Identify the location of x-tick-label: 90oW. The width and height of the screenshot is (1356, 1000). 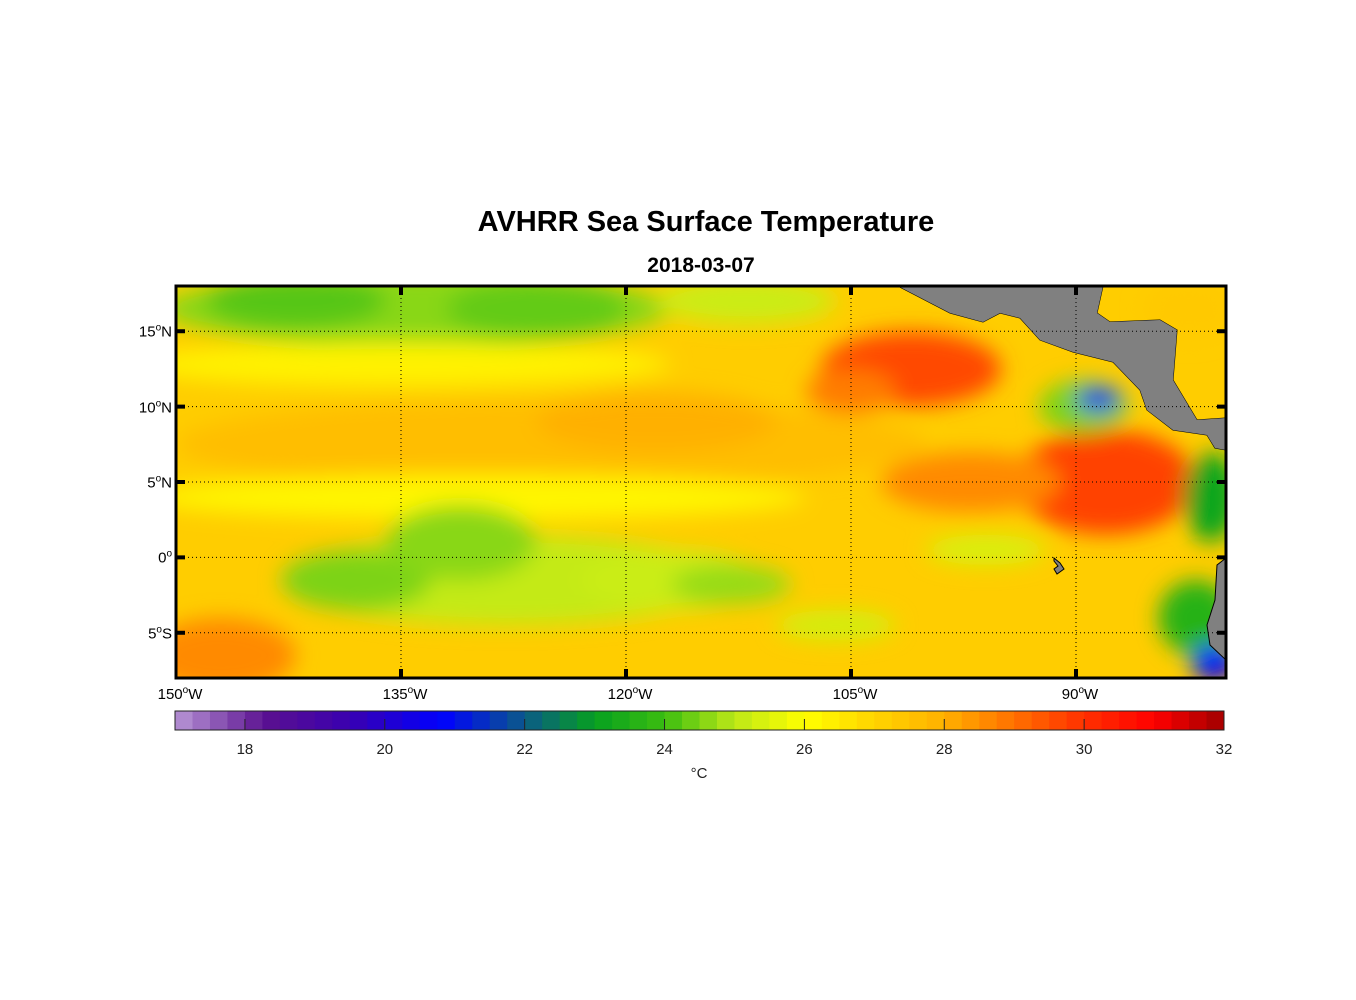
(1080, 694).